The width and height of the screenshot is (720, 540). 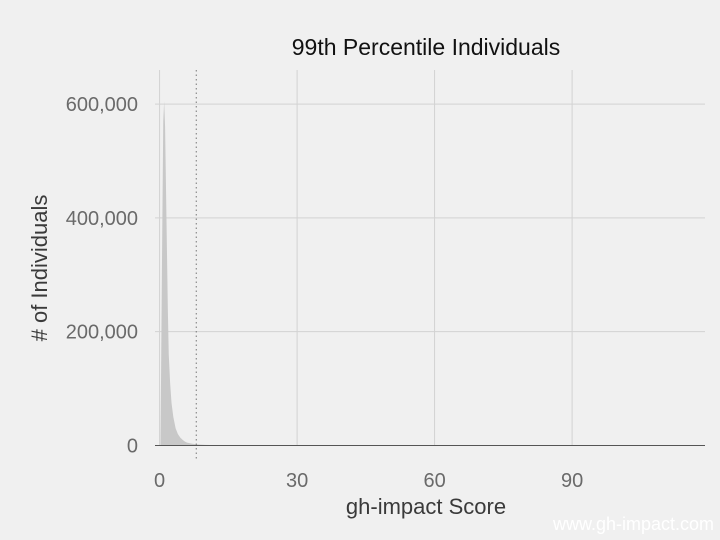 What do you see at coordinates (102, 275) in the screenshot?
I see `y-axis-ticks: 0 200,000 400,000 600,000` at bounding box center [102, 275].